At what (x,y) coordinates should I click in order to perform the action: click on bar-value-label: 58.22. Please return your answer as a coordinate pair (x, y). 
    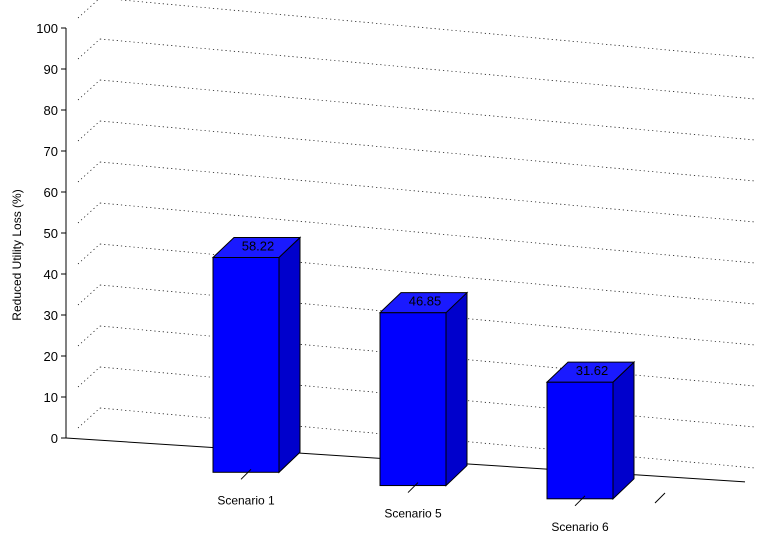
    Looking at the image, I should click on (258, 245).